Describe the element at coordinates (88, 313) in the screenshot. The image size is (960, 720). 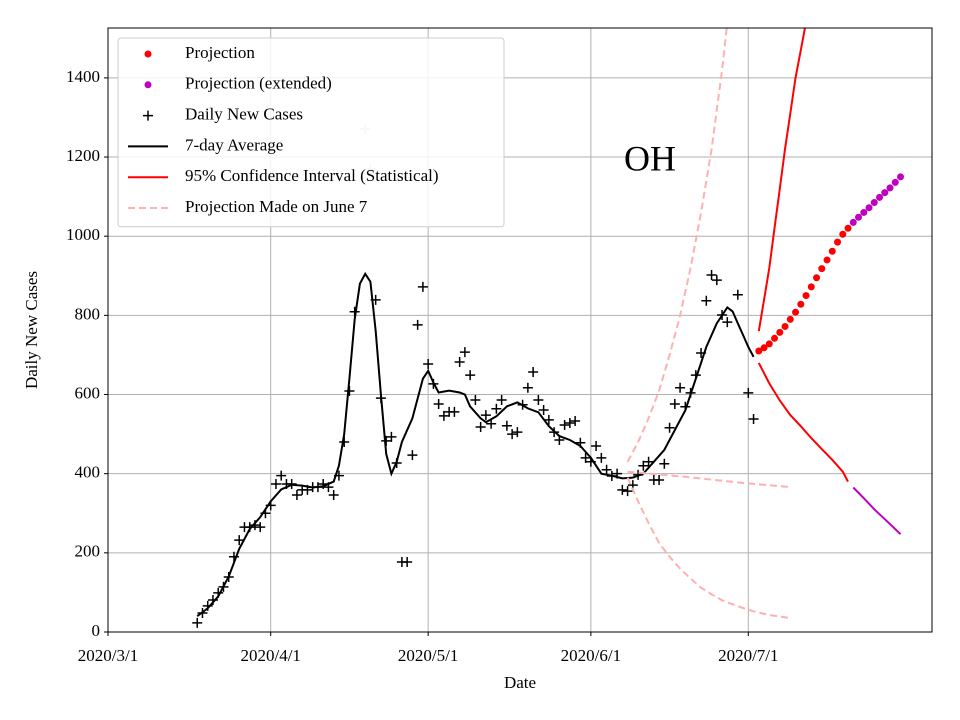
I see `y-tick-label: 800` at that location.